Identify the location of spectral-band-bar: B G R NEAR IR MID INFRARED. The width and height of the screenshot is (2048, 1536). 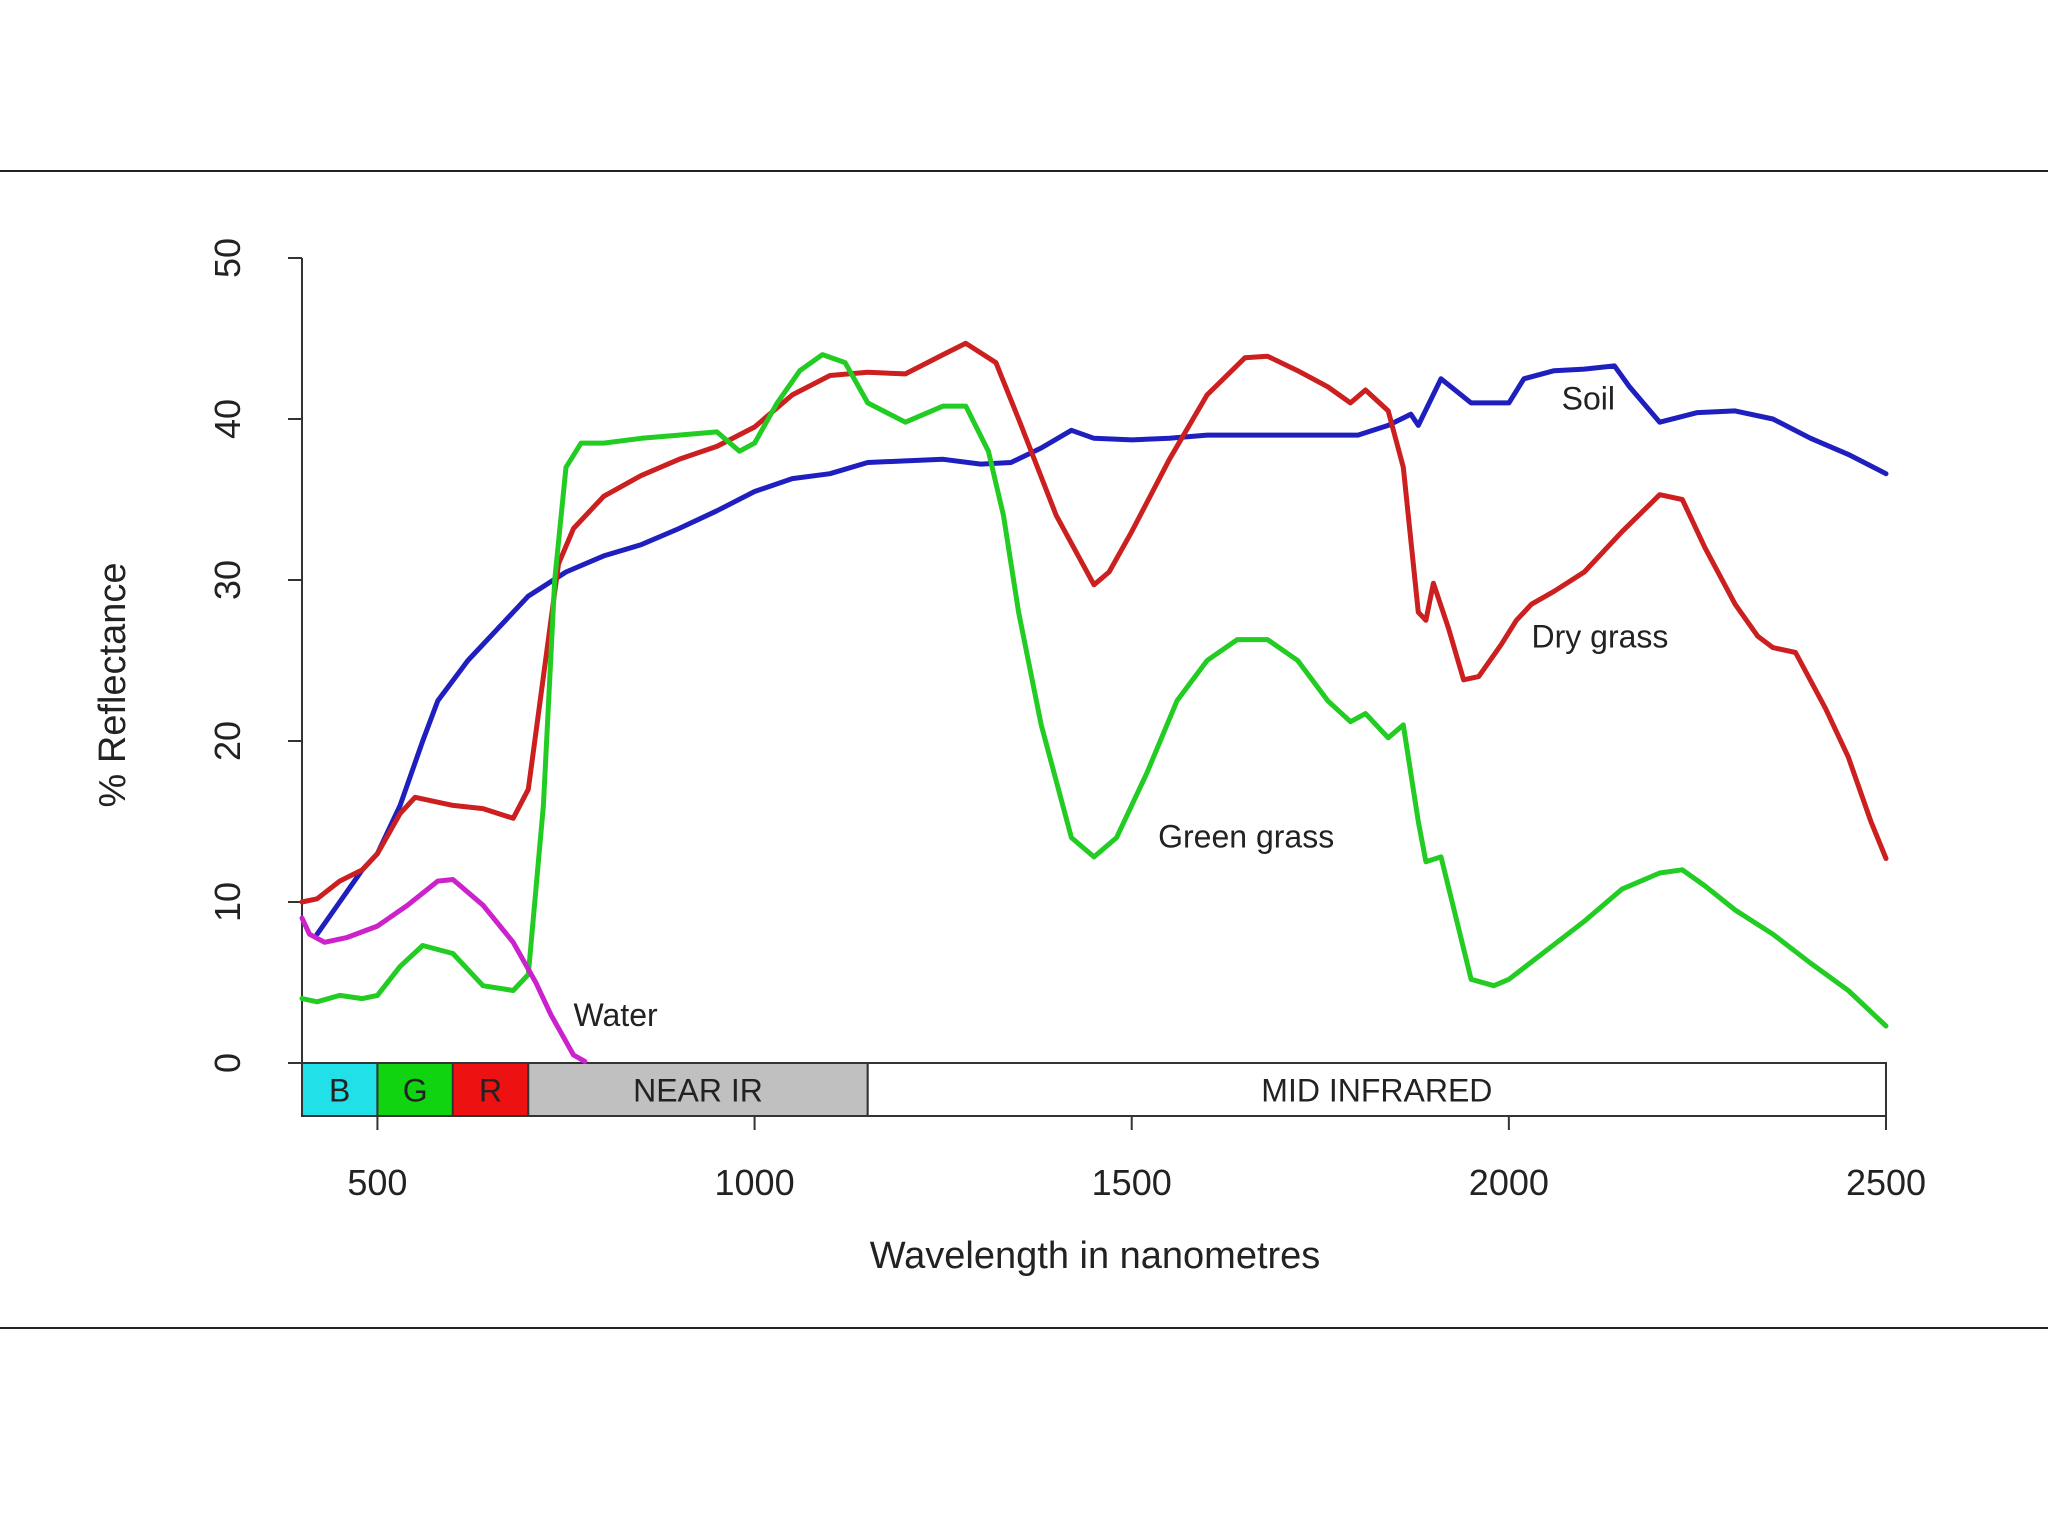
(1094, 1089).